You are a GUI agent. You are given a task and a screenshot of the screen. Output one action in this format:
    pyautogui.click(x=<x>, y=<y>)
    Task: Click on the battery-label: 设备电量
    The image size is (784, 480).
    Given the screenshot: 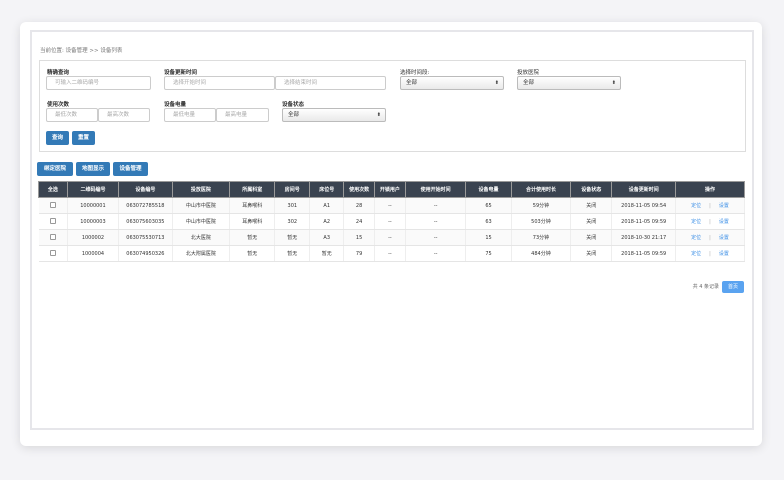 What is the action you would take?
    pyautogui.click(x=175, y=105)
    